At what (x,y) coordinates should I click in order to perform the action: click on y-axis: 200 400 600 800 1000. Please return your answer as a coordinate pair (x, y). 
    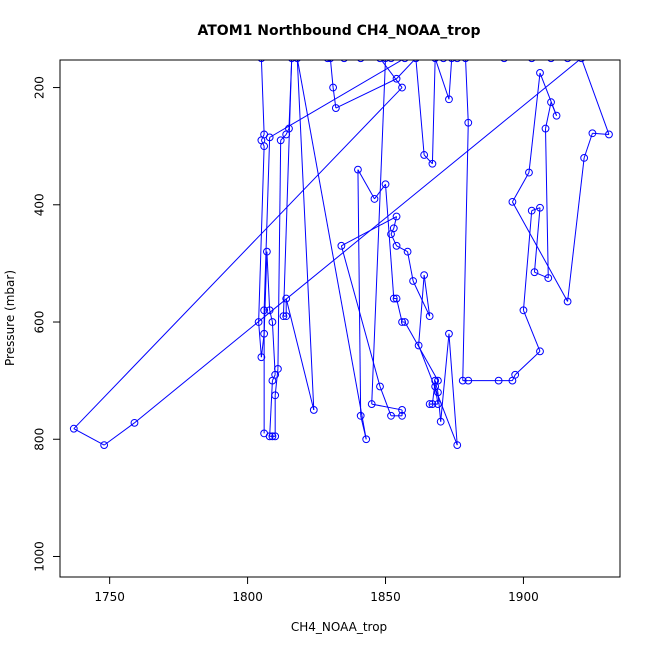
    Looking at the image, I should click on (47, 324).